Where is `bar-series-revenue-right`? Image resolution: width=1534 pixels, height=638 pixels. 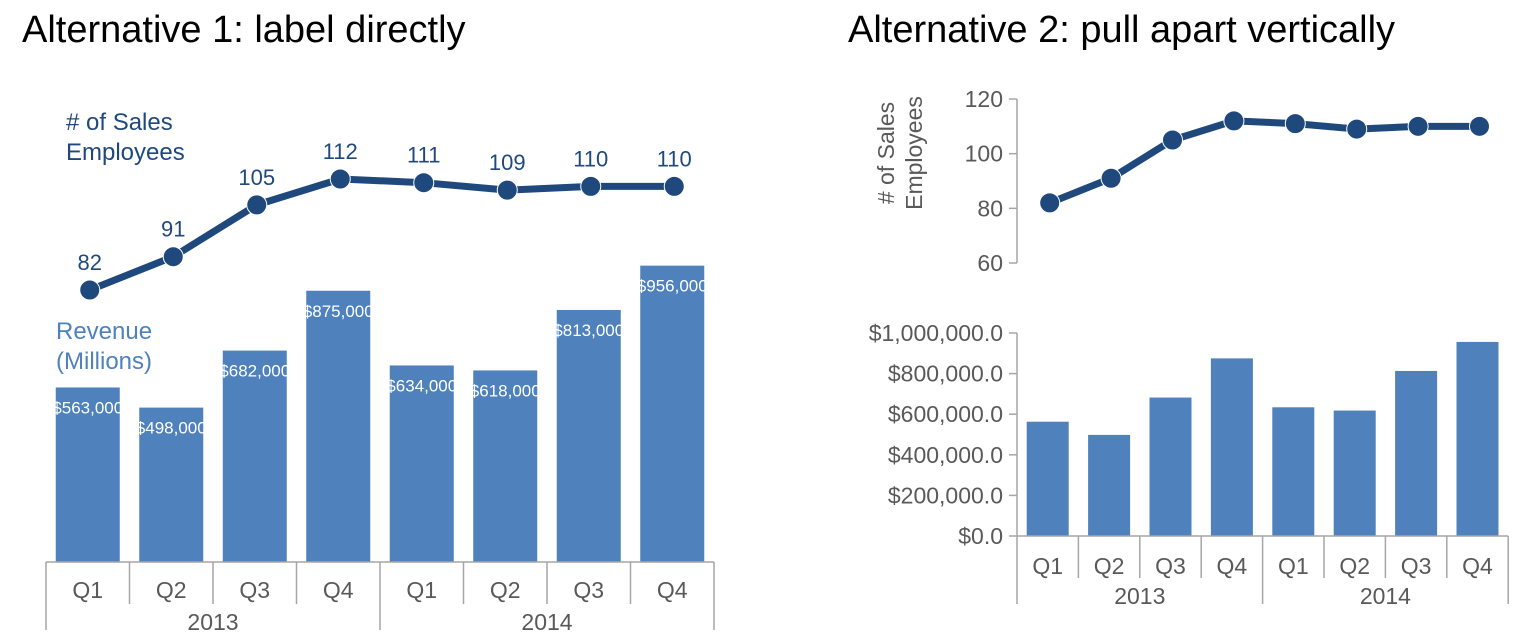 bar-series-revenue-right is located at coordinates (1262, 438).